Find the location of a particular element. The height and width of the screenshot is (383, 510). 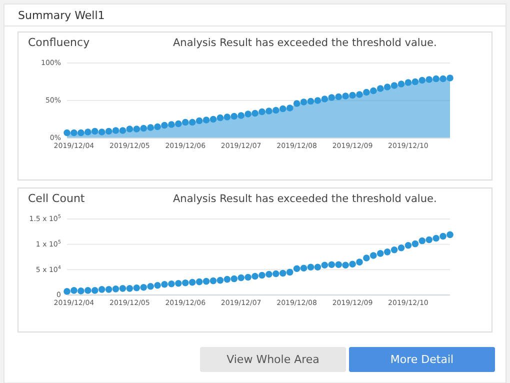

chart-title: Confluency is located at coordinates (59, 42).